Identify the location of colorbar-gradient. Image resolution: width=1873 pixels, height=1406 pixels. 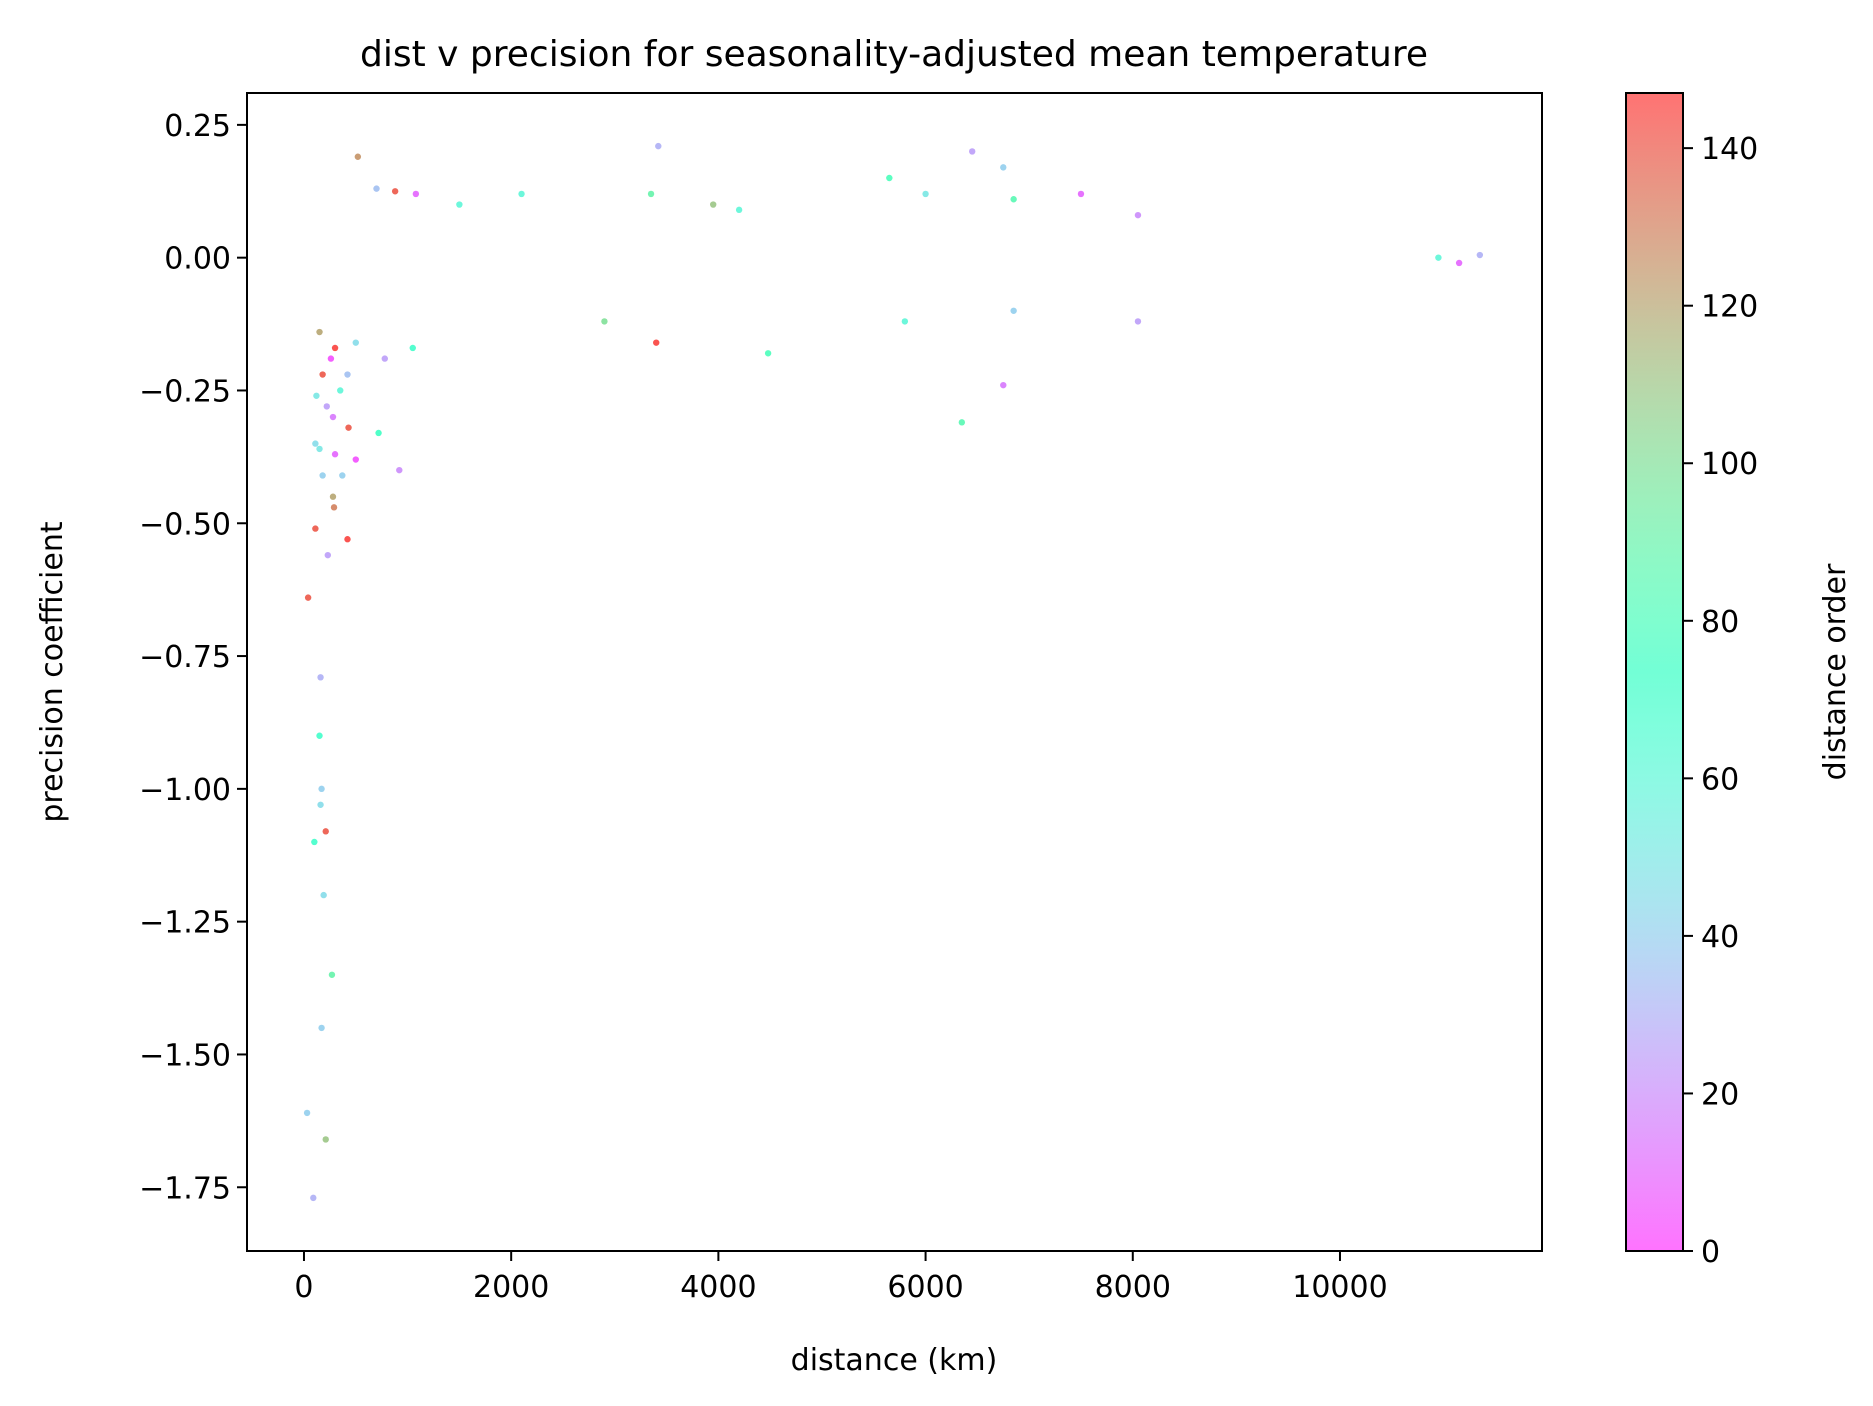
(1654, 672).